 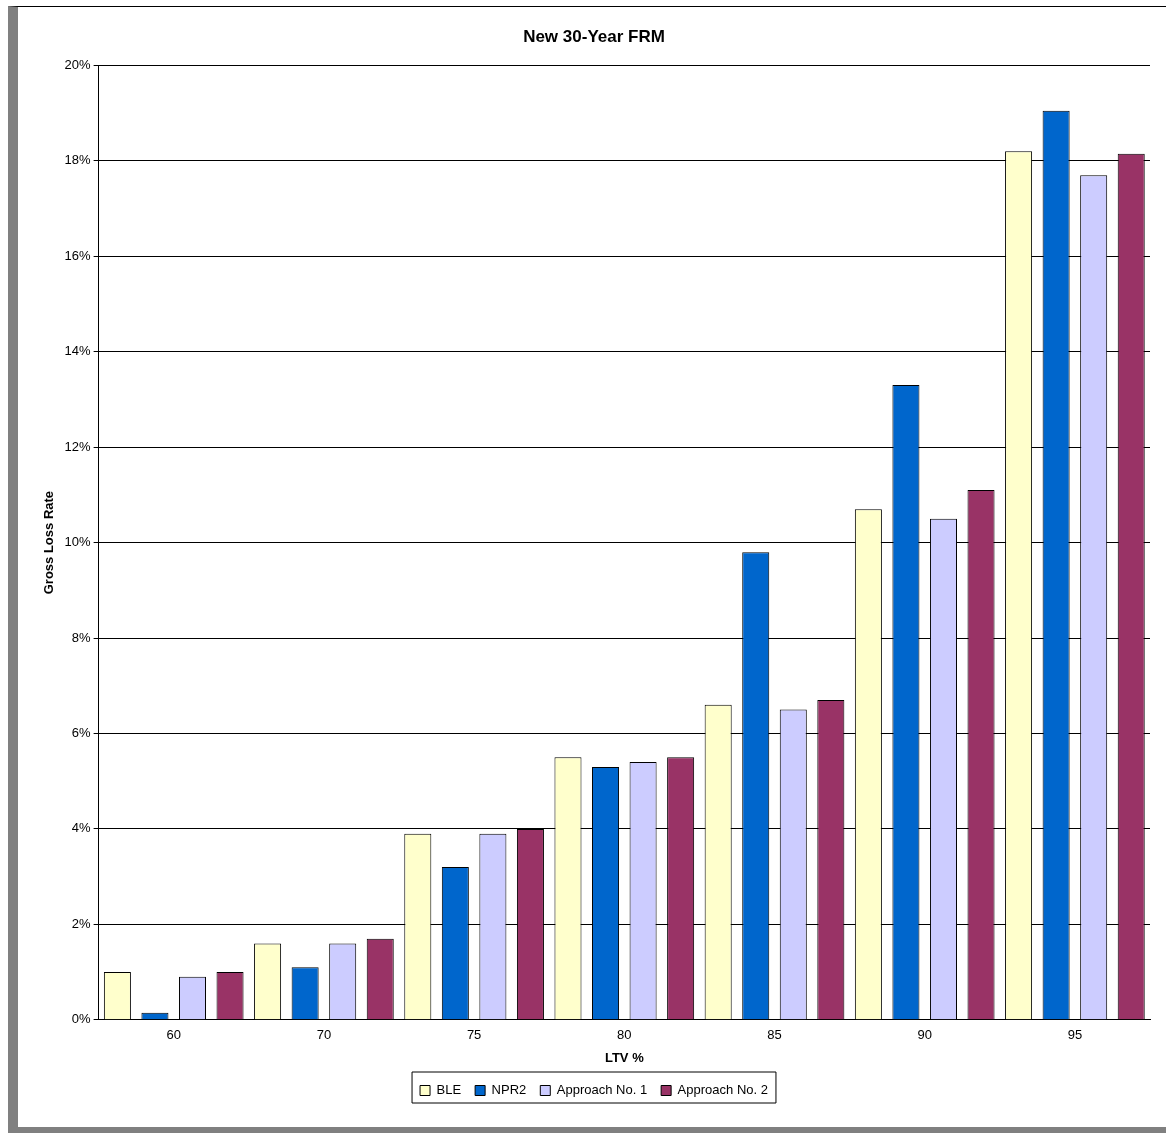 What do you see at coordinates (78, 542) in the screenshot?
I see `y-tick-label: 10%` at bounding box center [78, 542].